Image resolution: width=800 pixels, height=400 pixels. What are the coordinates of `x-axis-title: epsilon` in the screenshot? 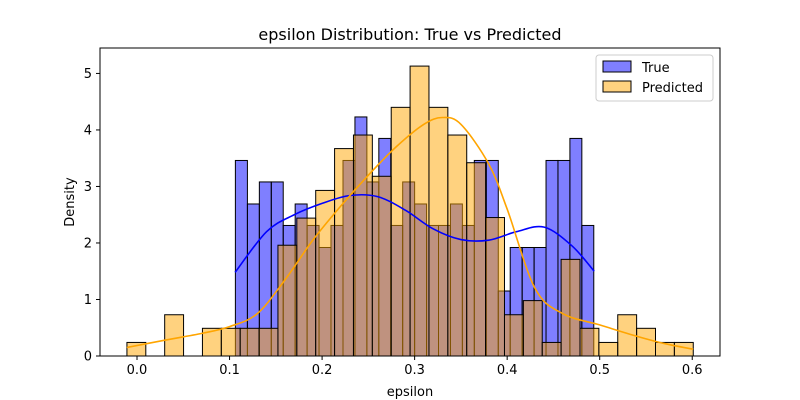 It's located at (410, 392).